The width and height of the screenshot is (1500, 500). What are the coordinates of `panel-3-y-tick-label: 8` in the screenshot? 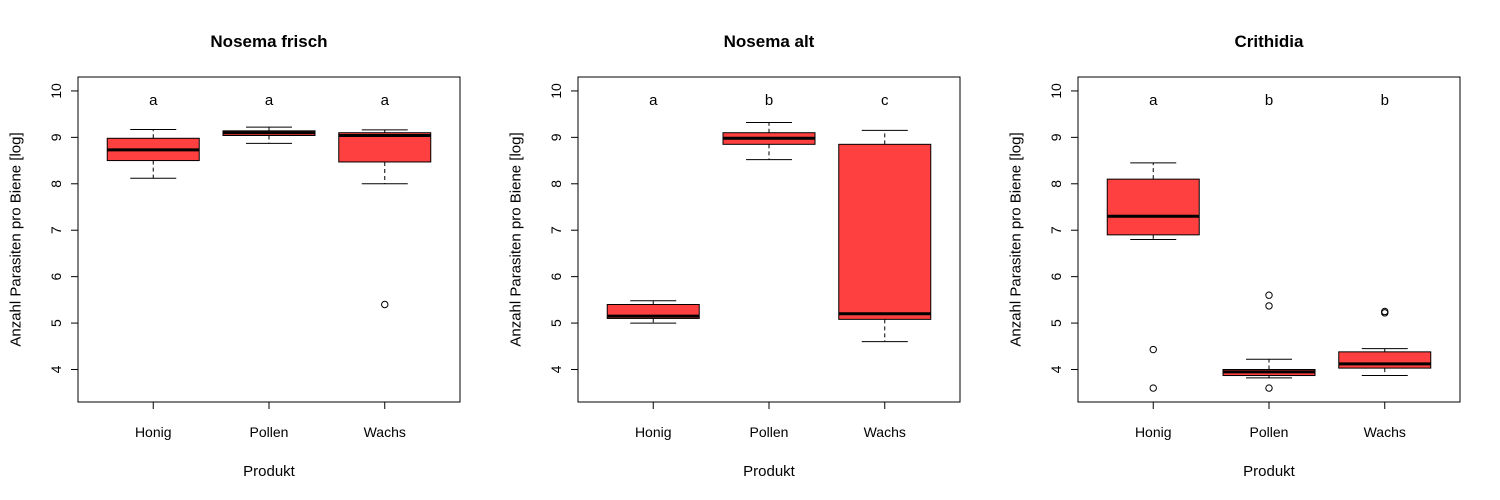 It's located at (1056, 184).